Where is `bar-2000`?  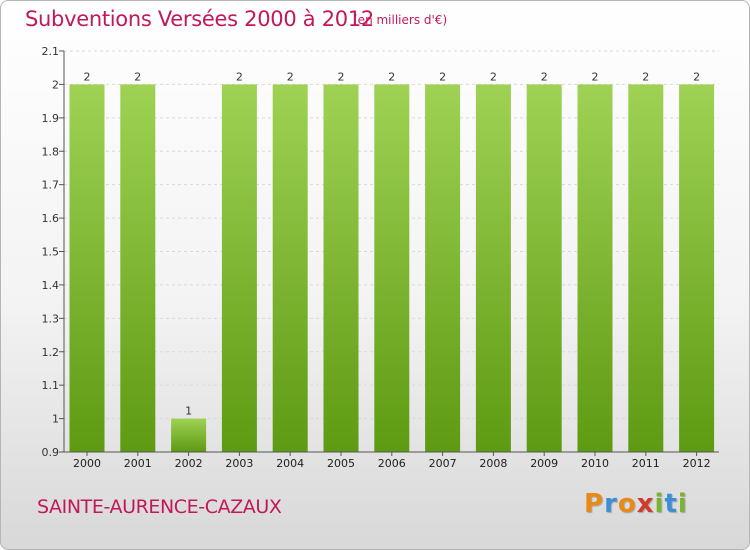
bar-2000 is located at coordinates (87, 268).